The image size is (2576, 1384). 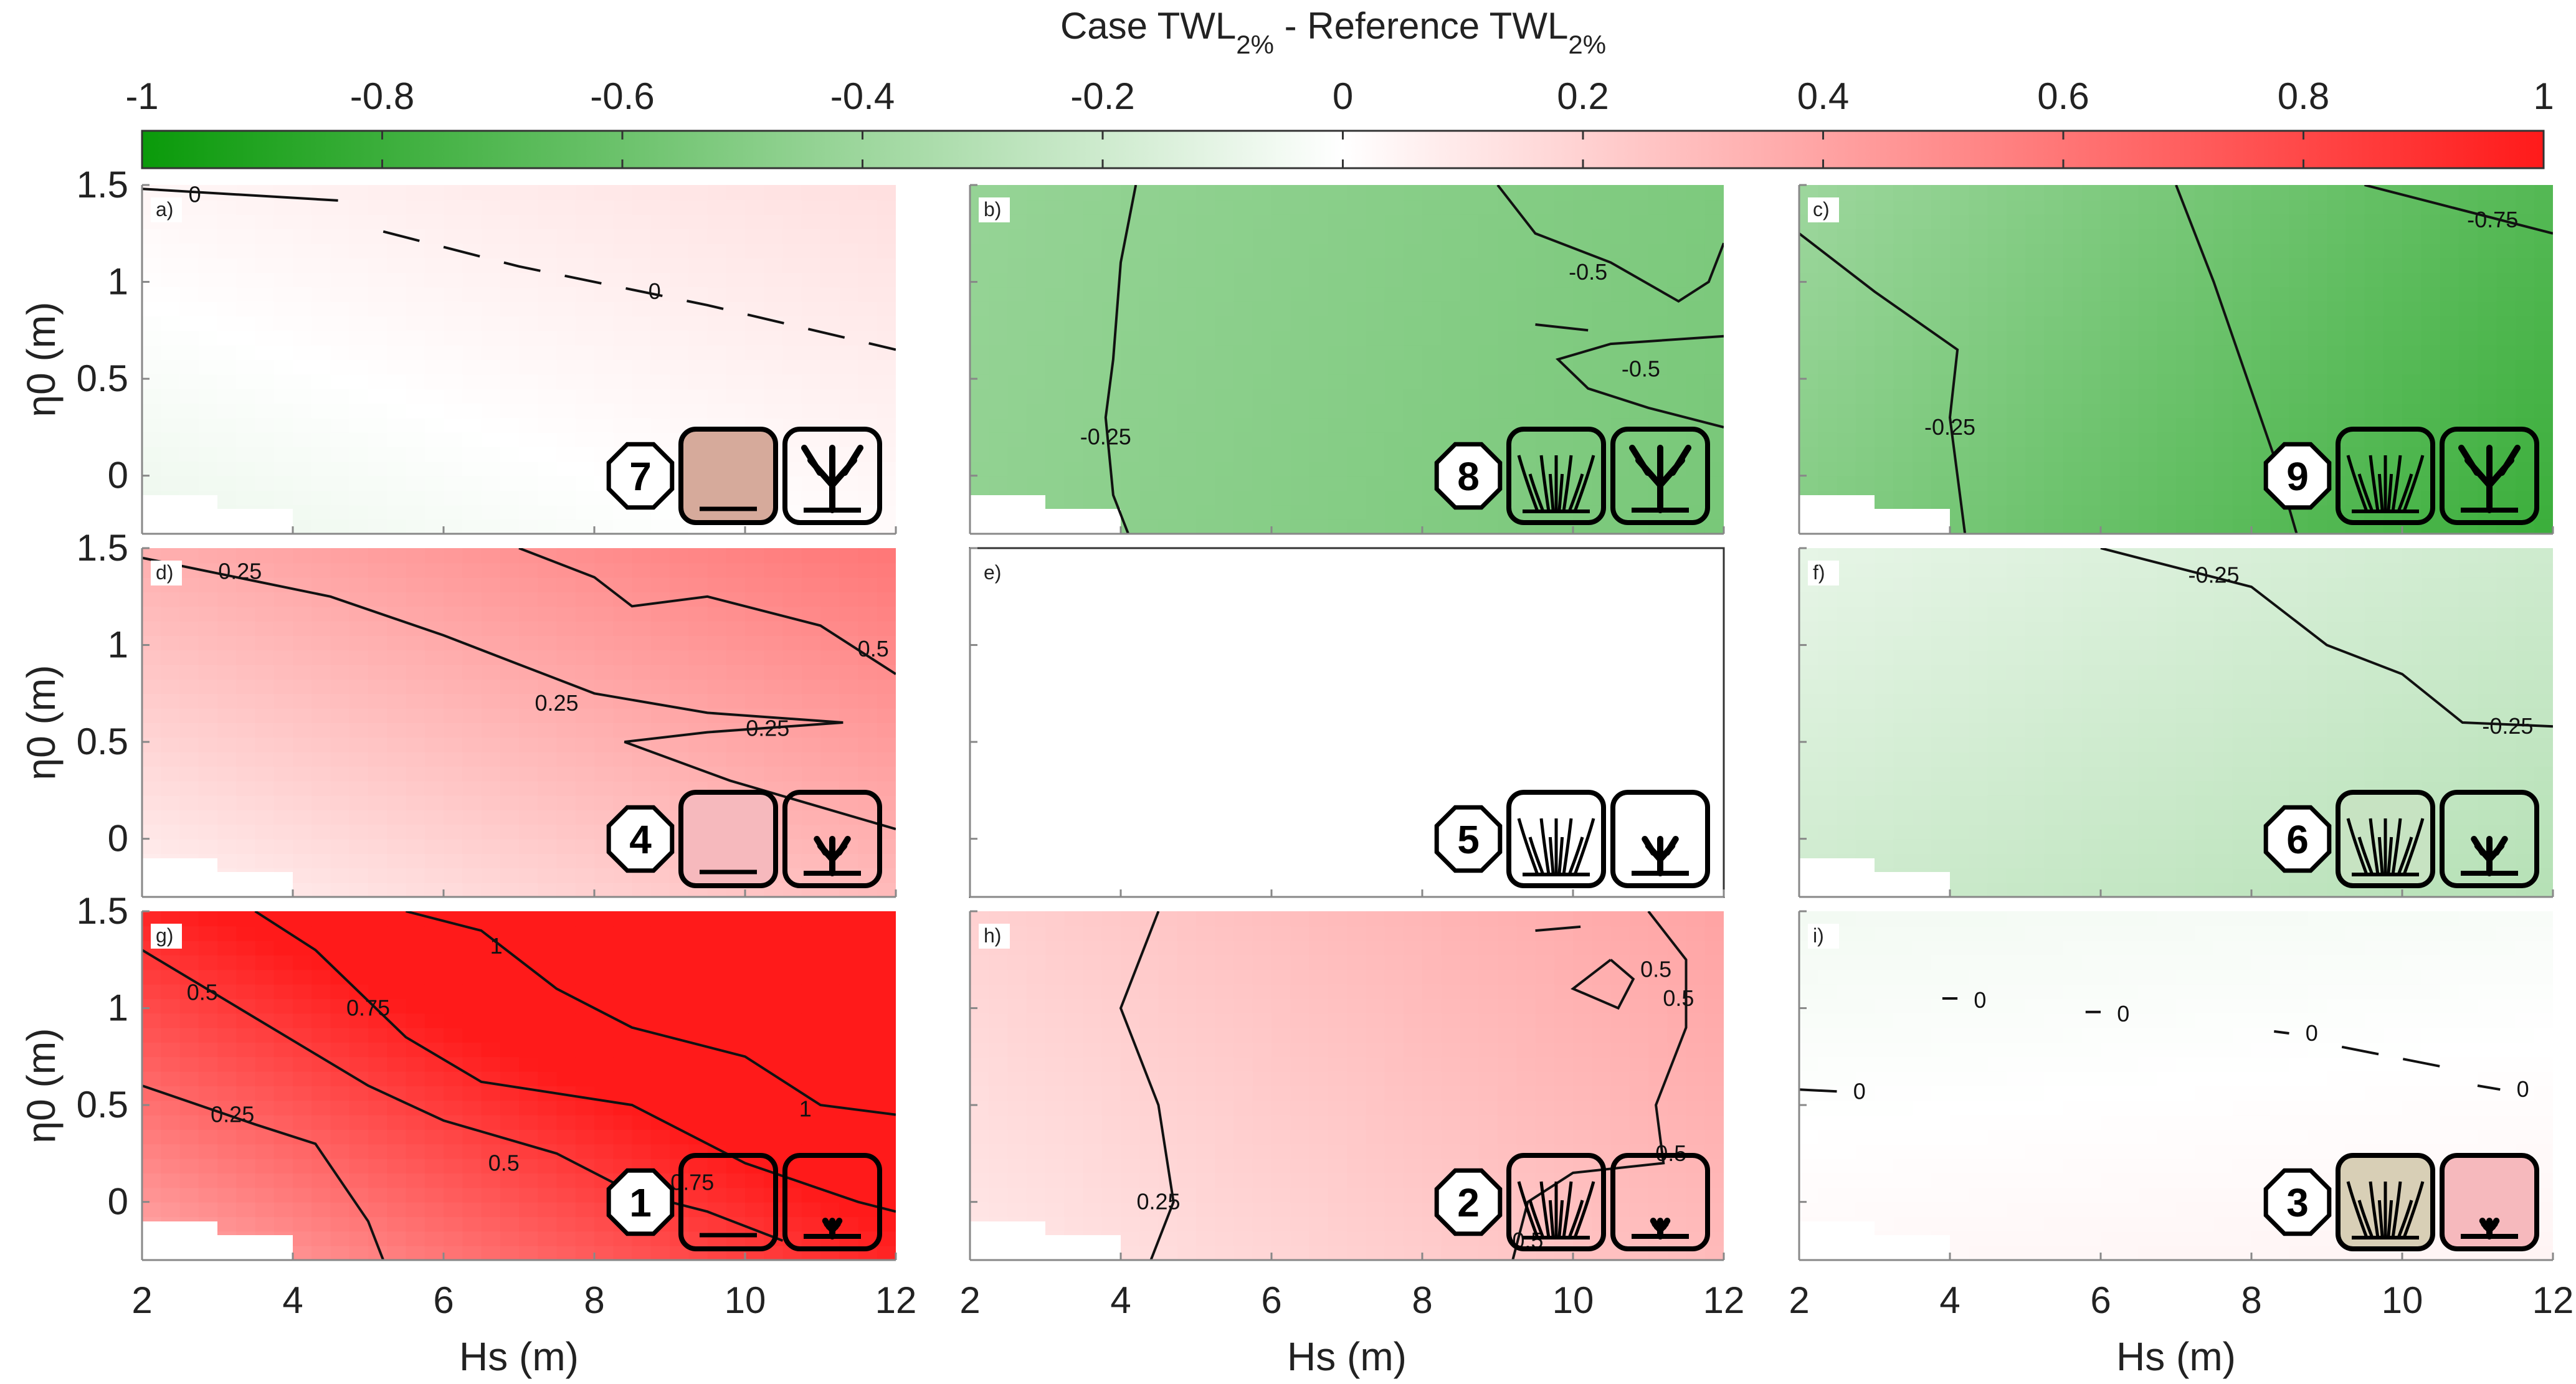 I want to click on no-data-region, so click(x=255, y=521).